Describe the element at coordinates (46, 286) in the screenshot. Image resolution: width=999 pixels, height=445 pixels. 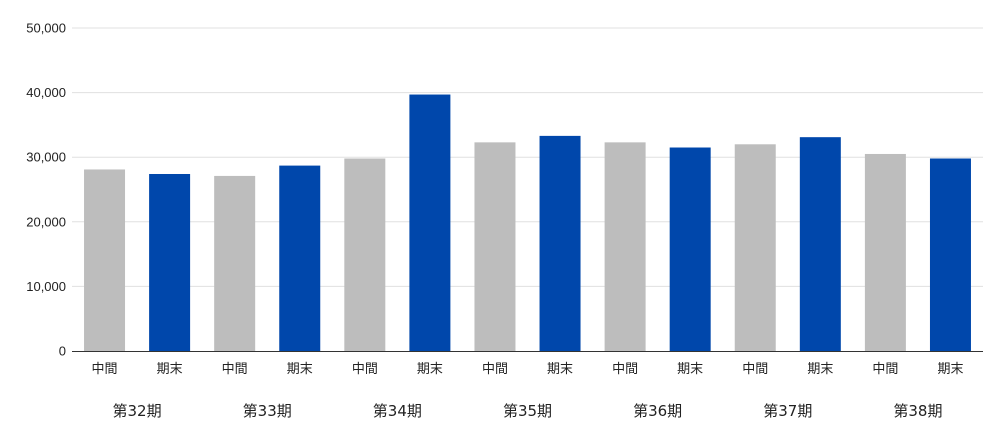
I see `y-tick-label: 10,000` at that location.